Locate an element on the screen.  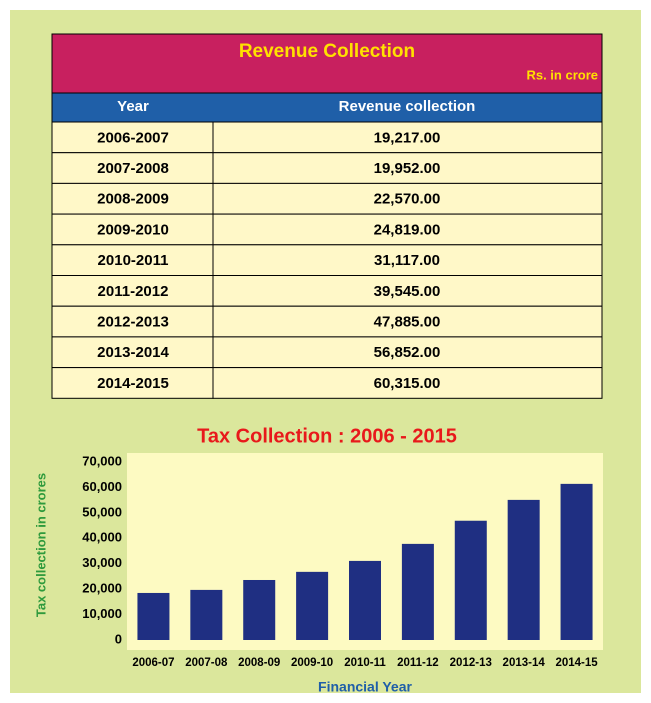
revenue-cell: 31,117.00 is located at coordinates (407, 260).